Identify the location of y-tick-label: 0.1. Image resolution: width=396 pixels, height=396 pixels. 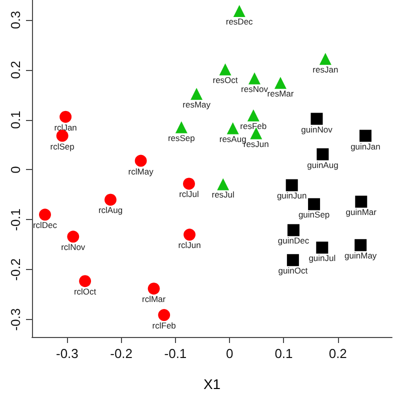
(15, 119).